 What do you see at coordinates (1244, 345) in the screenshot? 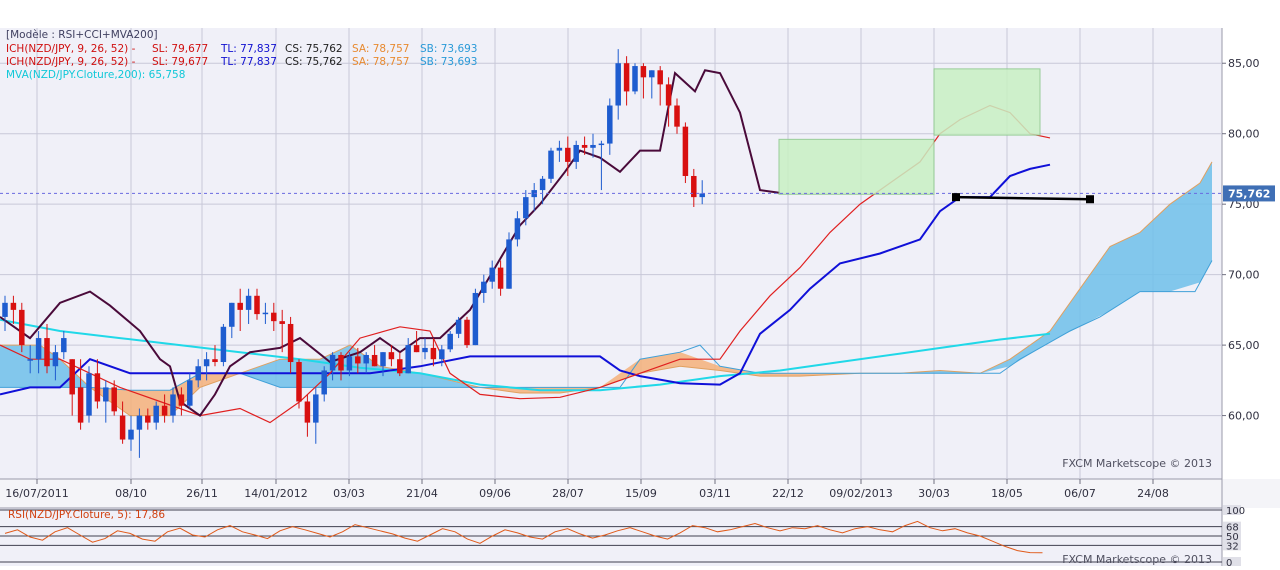
I see `y-tick-label: 65,00` at bounding box center [1244, 345].